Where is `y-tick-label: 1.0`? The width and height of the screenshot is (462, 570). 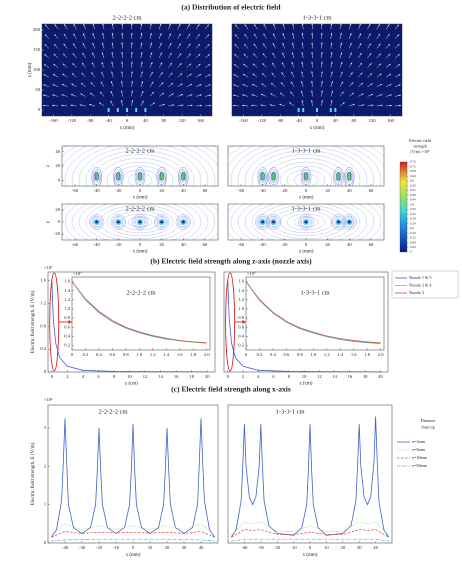 y-tick-label: 1.0 is located at coordinates (67, 308).